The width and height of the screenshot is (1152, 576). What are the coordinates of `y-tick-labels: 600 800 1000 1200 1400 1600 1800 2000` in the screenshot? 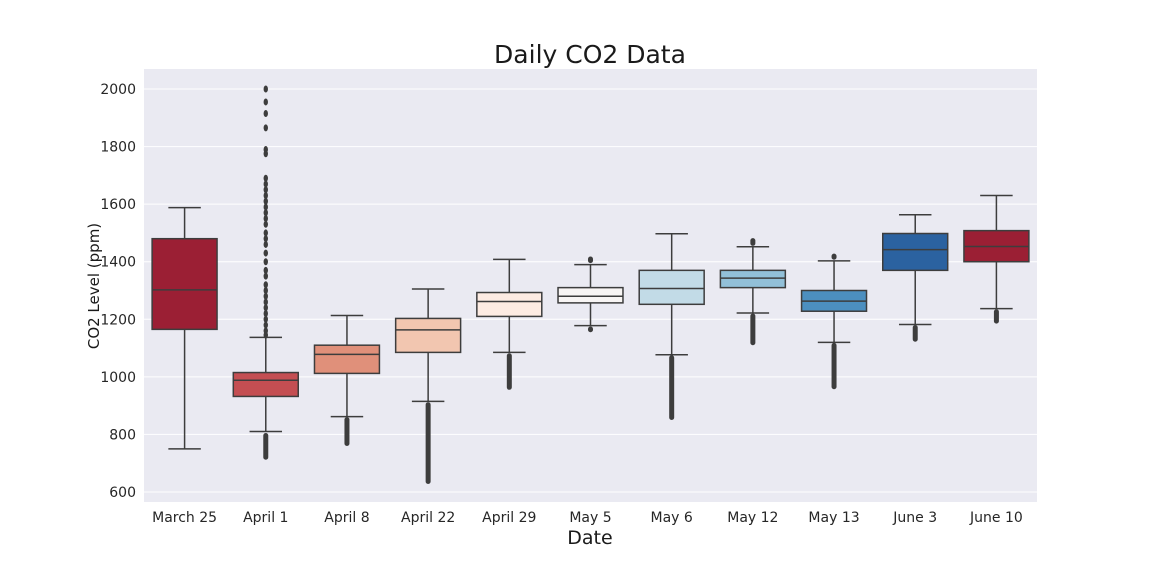 It's located at (118, 291).